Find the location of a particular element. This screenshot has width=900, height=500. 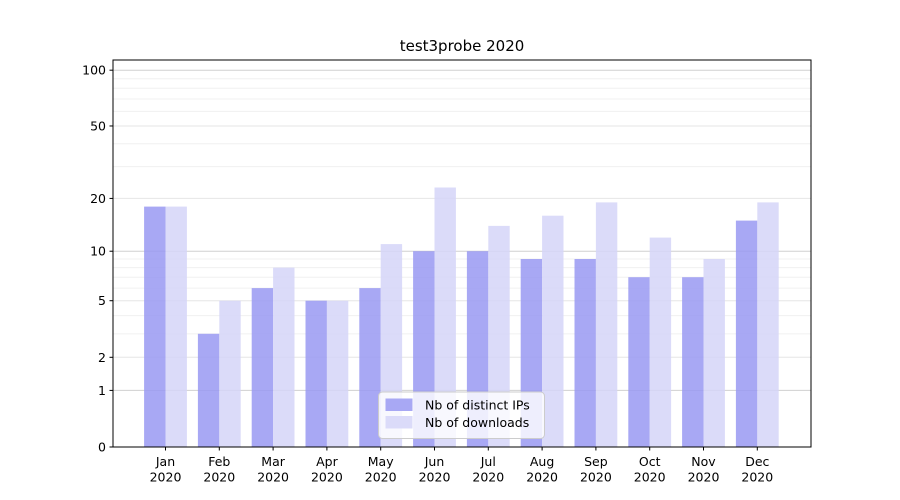

y-tick-label: 5 is located at coordinates (102, 300).